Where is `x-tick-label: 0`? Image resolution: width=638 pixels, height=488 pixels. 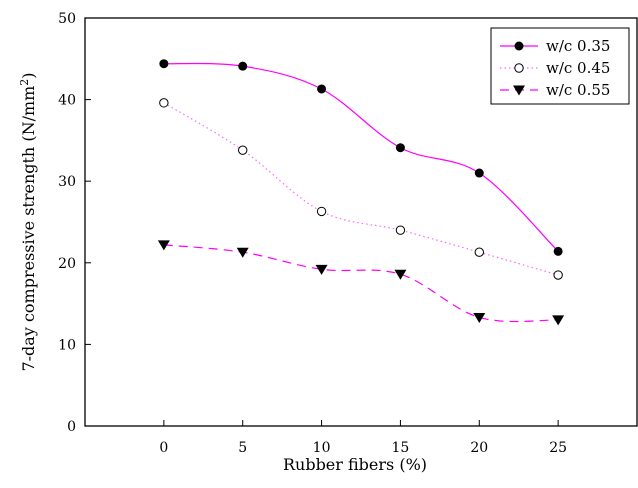 x-tick-label: 0 is located at coordinates (163, 448).